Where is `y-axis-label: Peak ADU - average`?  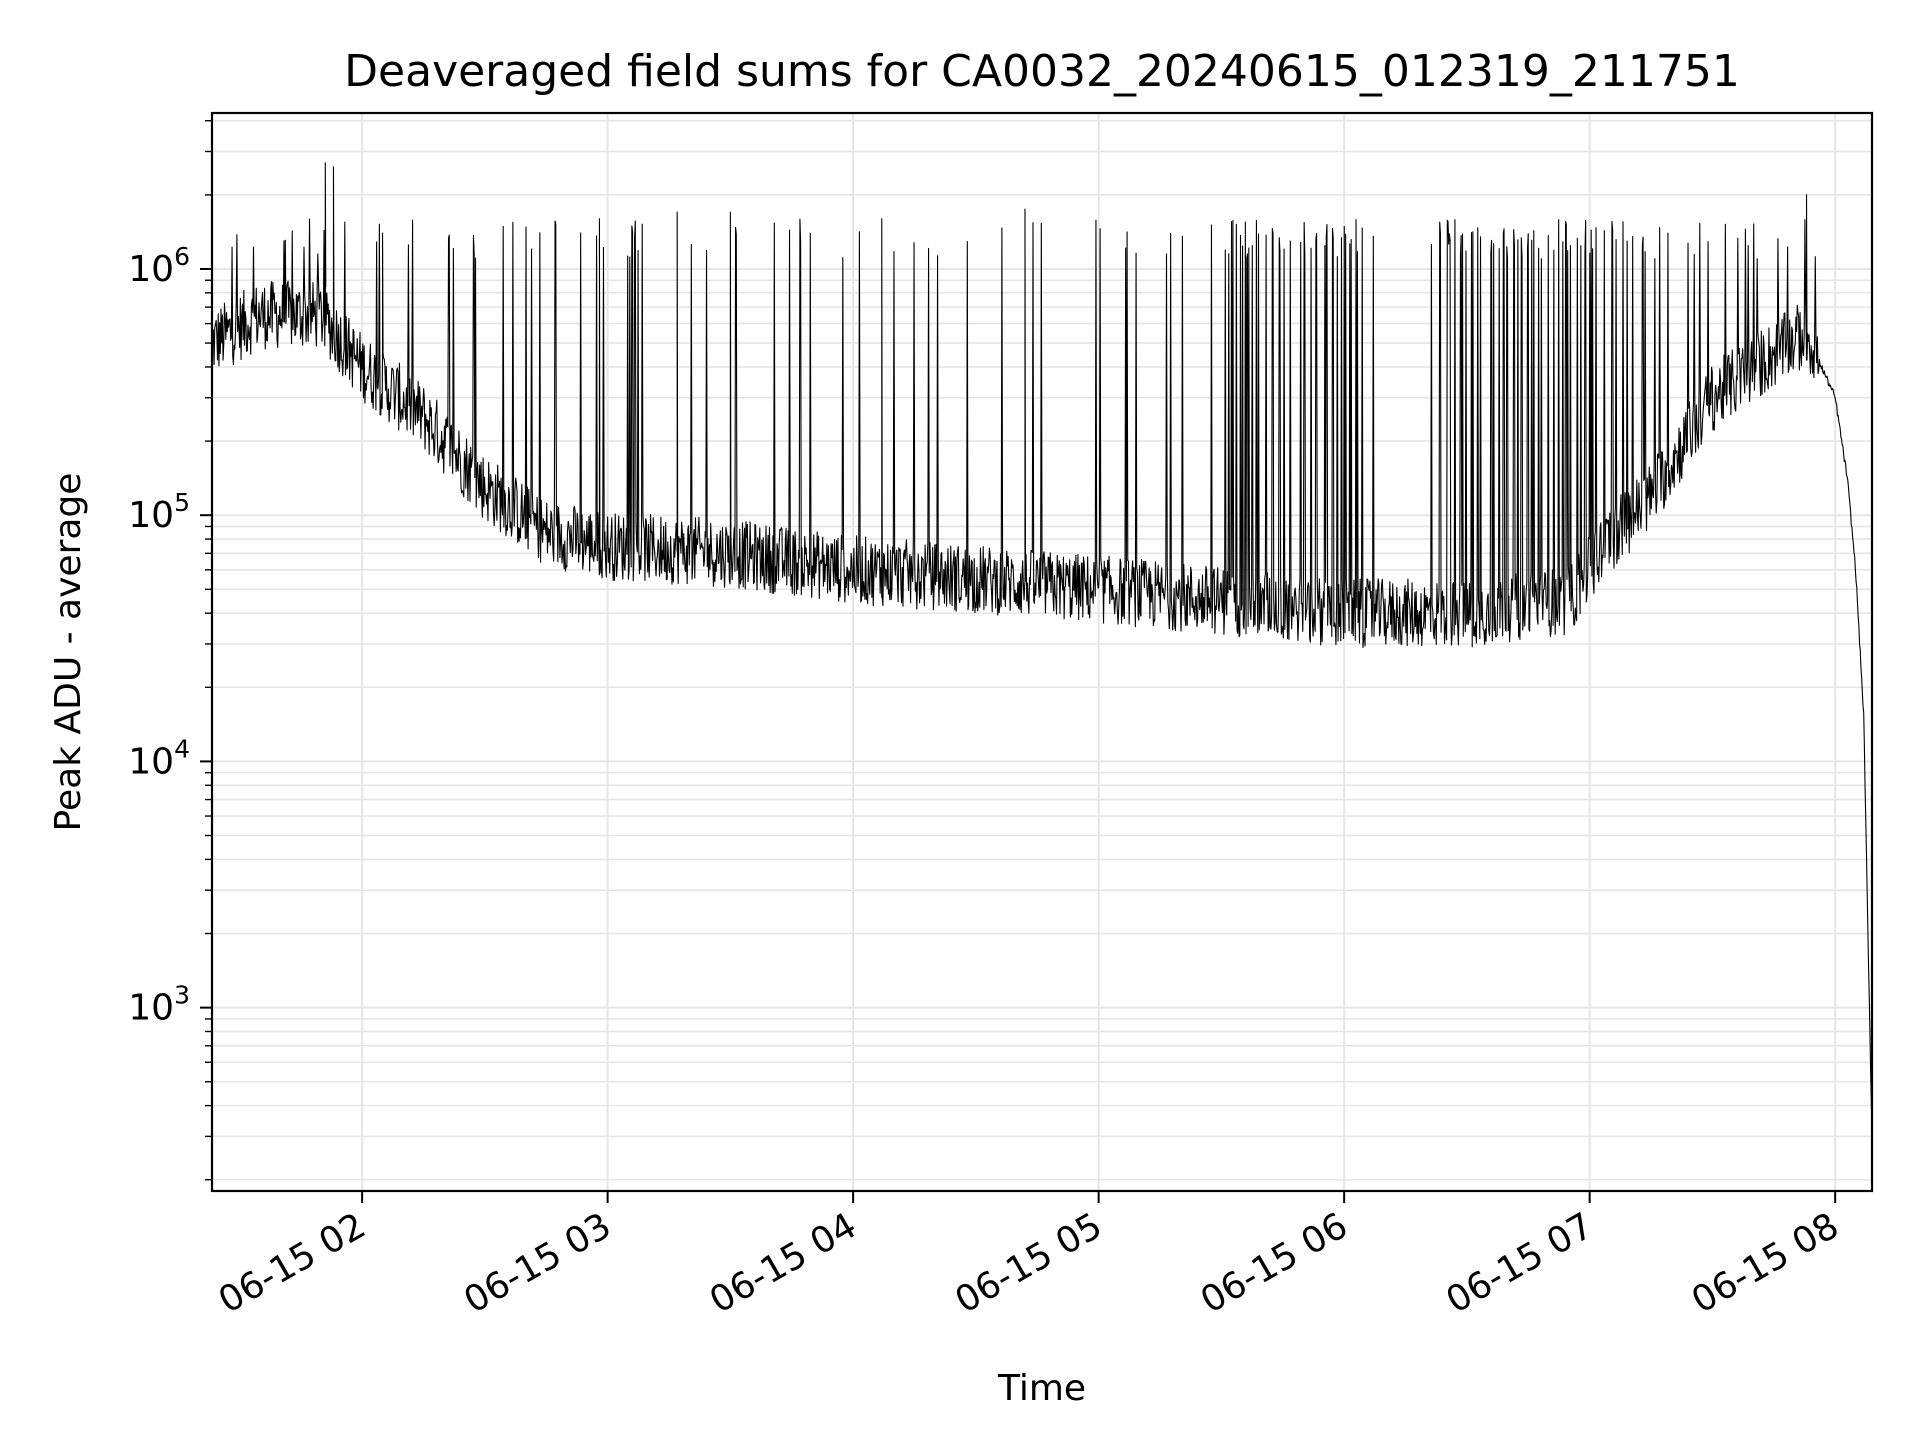
y-axis-label: Peak ADU - average is located at coordinates (68, 652).